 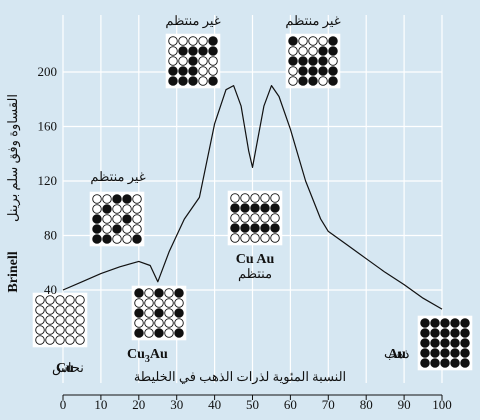 I want to click on y-tick-label: 160, so click(x=48, y=126).